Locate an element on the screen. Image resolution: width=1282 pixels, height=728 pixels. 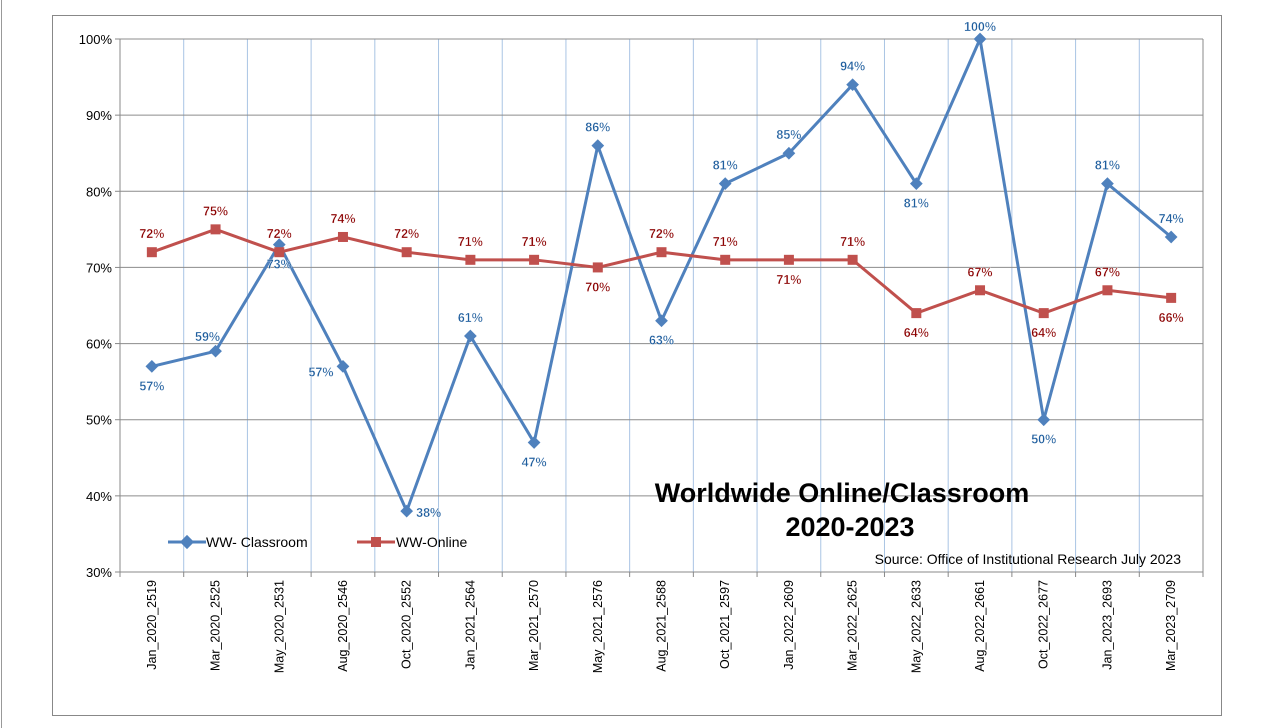
data-label: 47% is located at coordinates (534, 463).